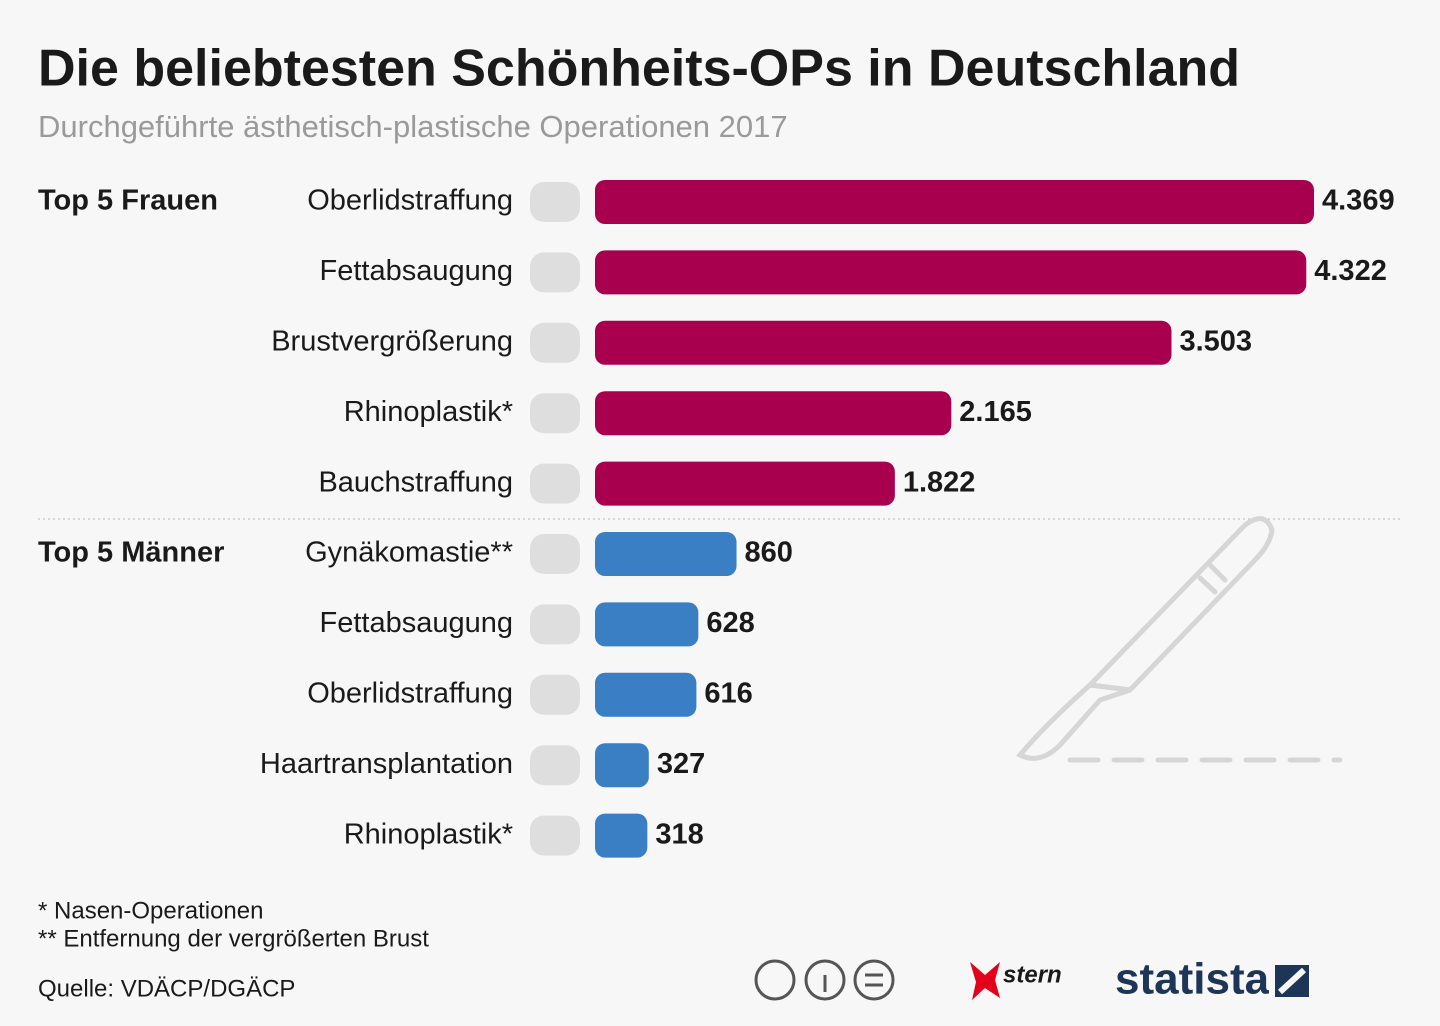 The height and width of the screenshot is (1026, 1440). I want to click on license-icons, so click(824, 980).